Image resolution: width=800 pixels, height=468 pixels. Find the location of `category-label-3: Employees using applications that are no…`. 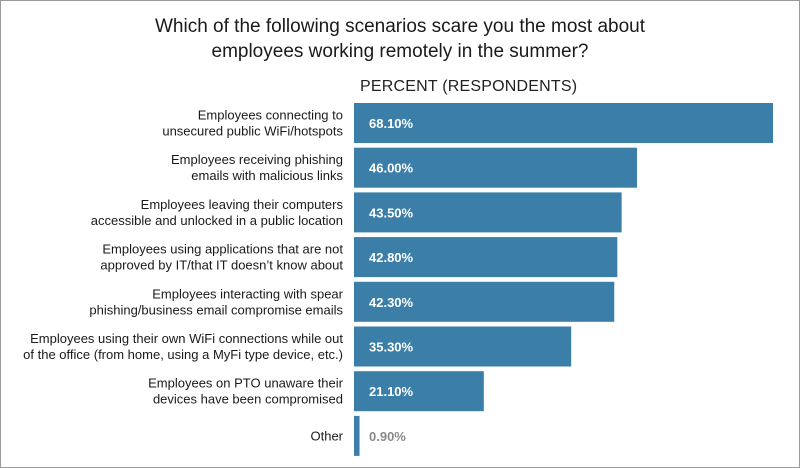

category-label-3: Employees using applications that are no… is located at coordinates (221, 257).